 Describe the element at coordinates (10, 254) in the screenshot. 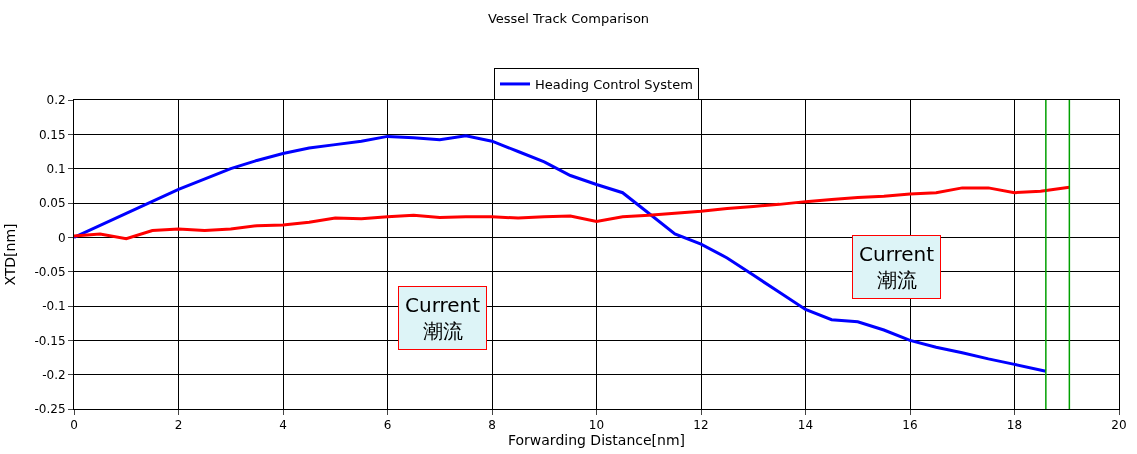

I see `y-axis-title: XTD[nm]` at that location.